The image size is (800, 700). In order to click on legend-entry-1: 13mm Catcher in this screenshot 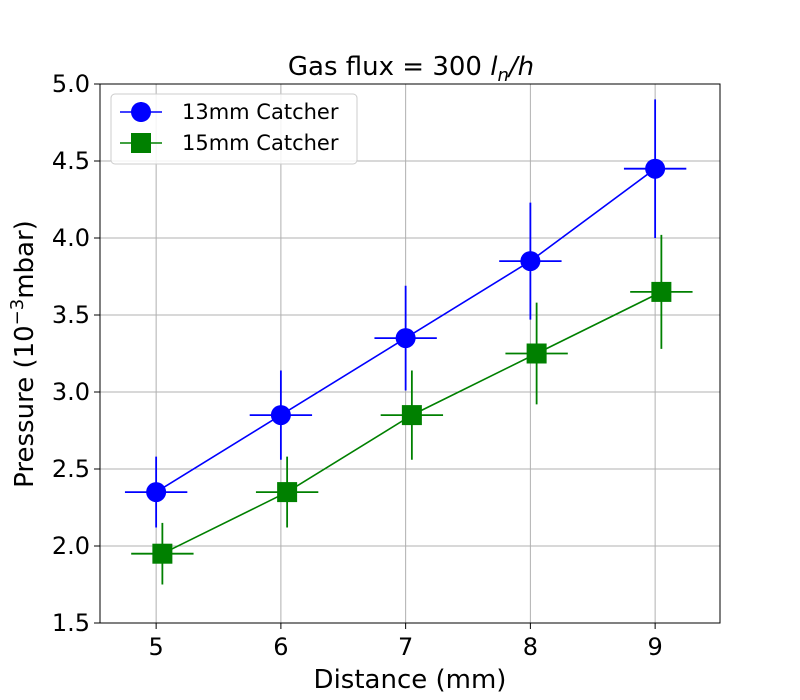, I will do `click(229, 112)`.